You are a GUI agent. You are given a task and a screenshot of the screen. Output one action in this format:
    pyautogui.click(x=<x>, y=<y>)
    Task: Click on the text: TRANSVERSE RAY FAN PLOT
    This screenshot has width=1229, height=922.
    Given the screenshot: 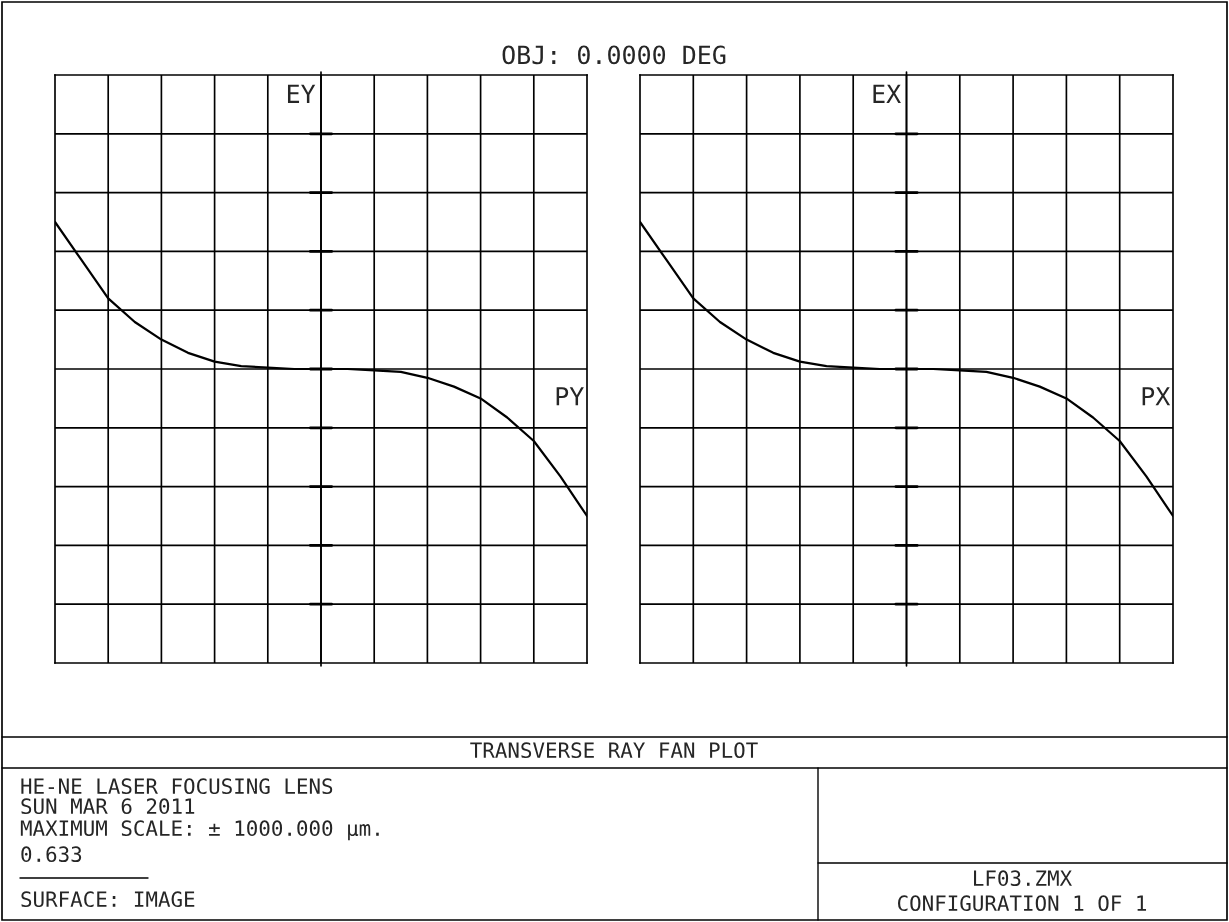 What is the action you would take?
    pyautogui.click(x=614, y=750)
    